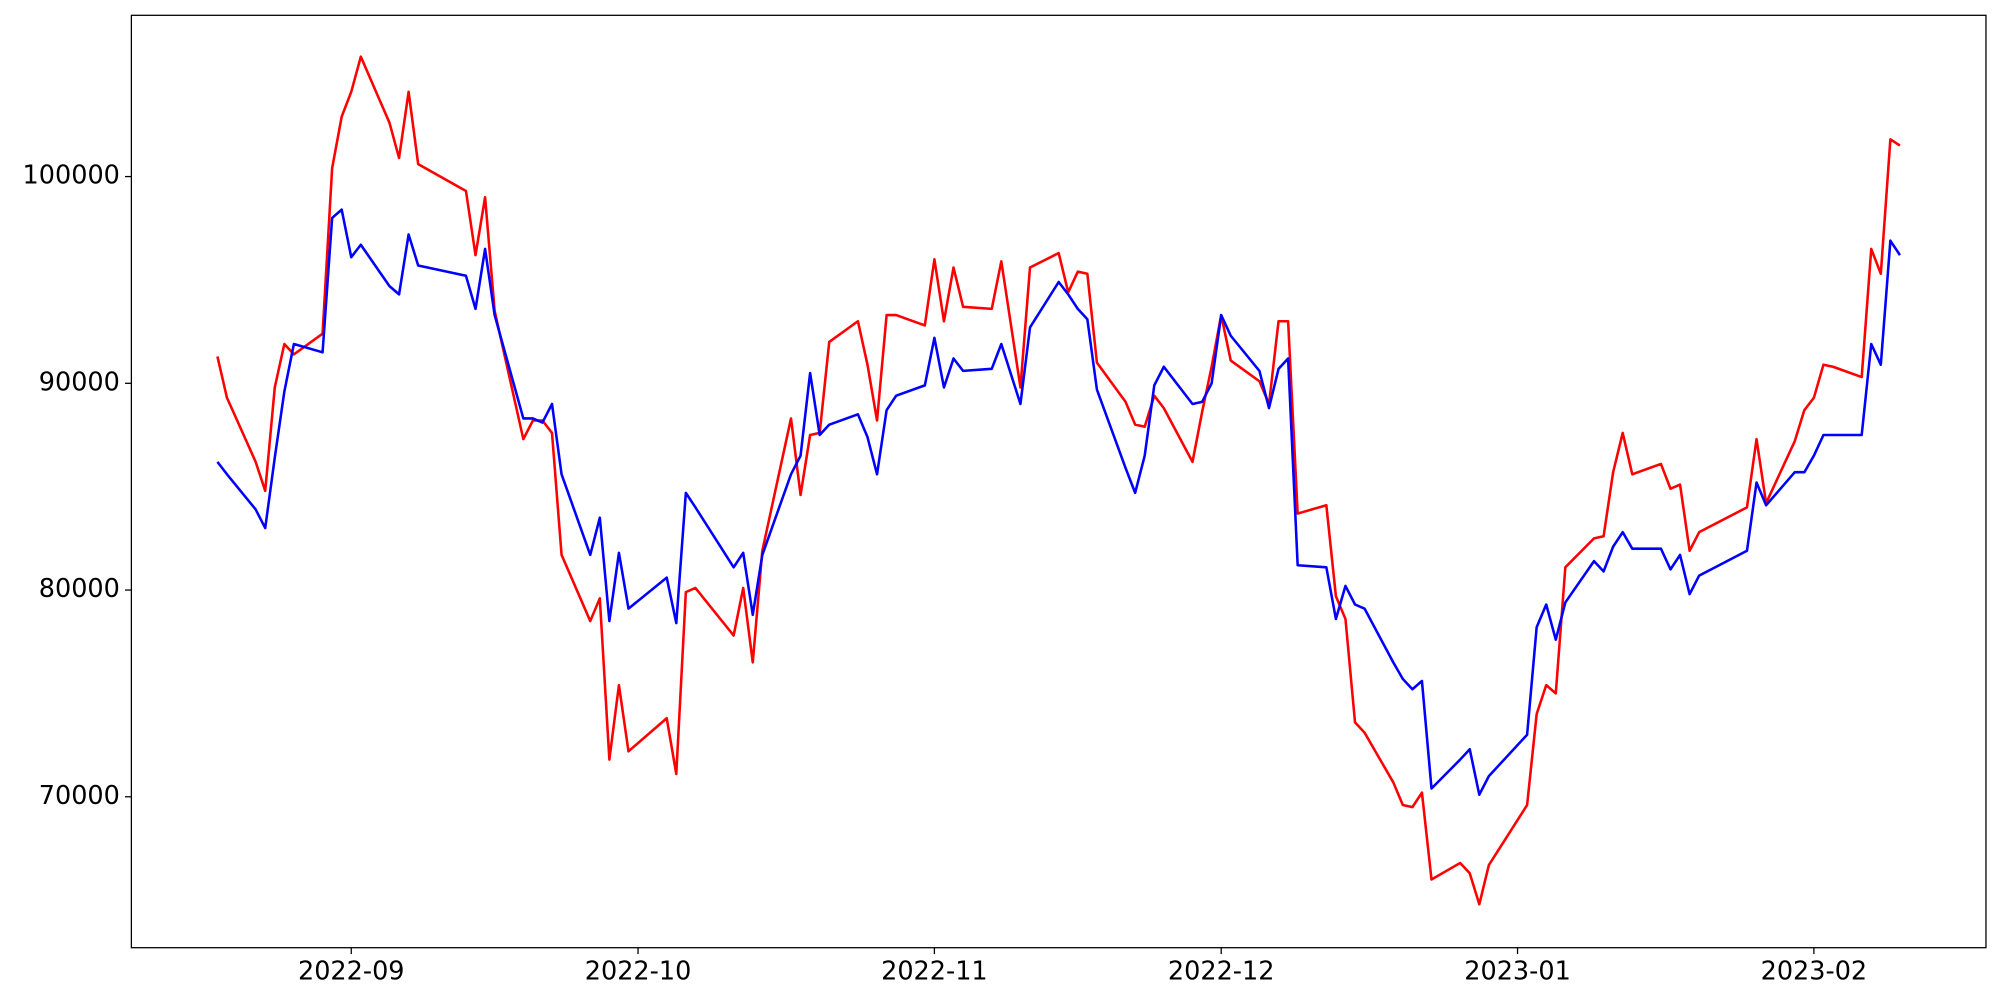 The width and height of the screenshot is (2000, 1000). I want to click on x-tick-label: 2022-12, so click(1221, 972).